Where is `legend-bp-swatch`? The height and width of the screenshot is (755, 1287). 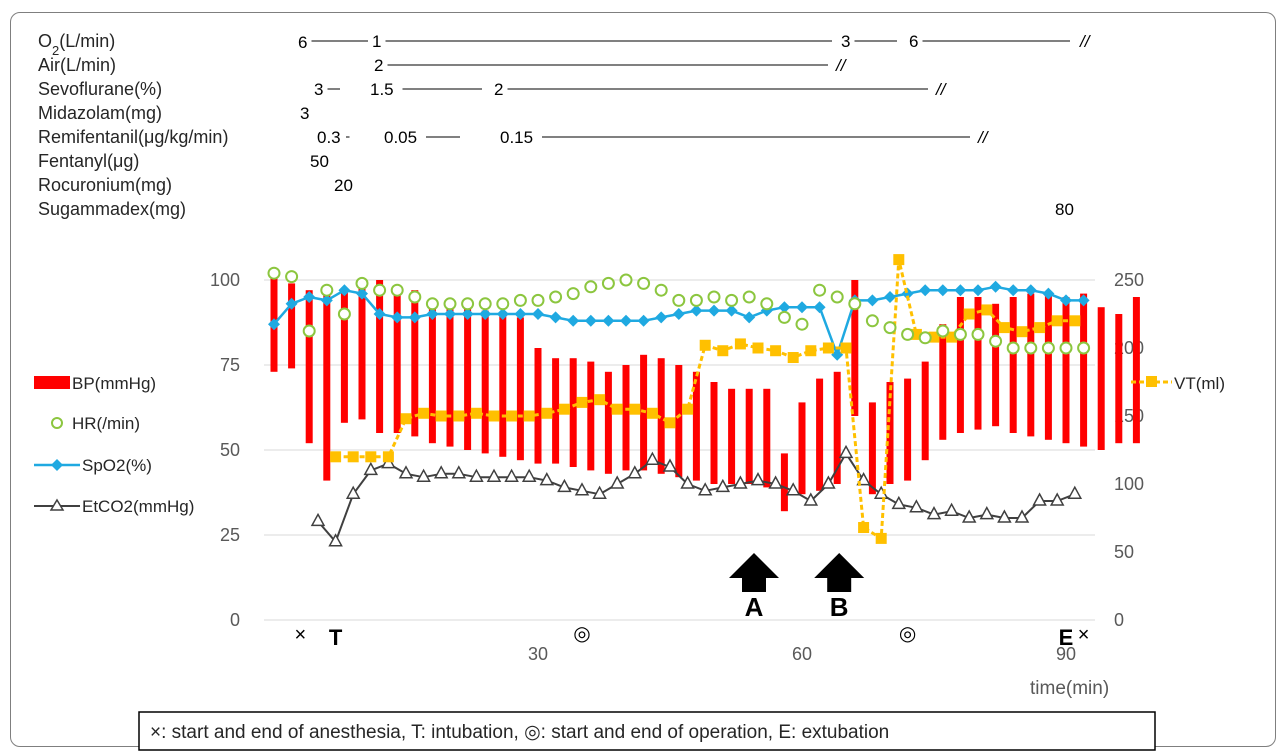 legend-bp-swatch is located at coordinates (52, 382).